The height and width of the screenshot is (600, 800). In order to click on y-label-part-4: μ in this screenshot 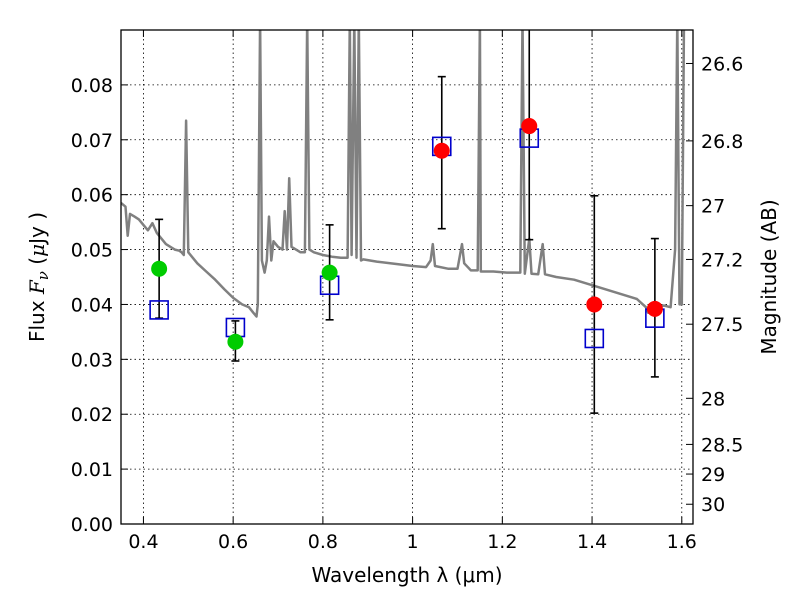, I will do `click(37, 250)`.